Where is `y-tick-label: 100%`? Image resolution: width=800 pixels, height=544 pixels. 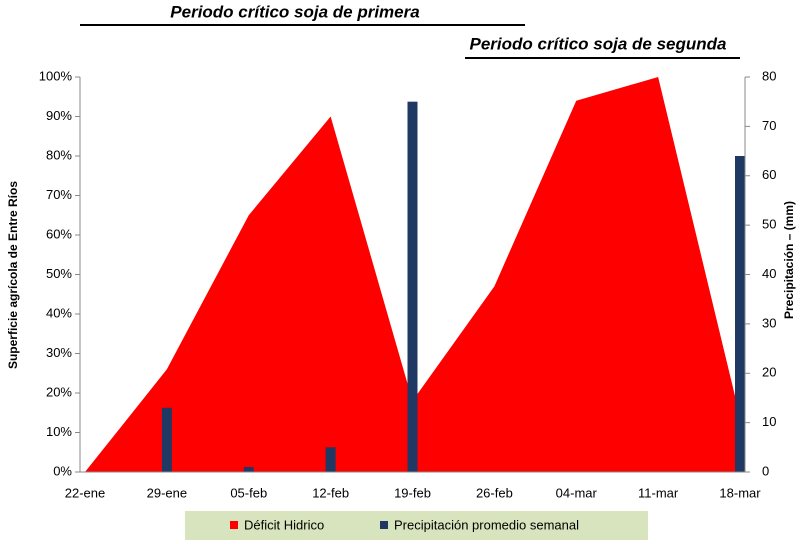 y-tick-label: 100% is located at coordinates (56, 75).